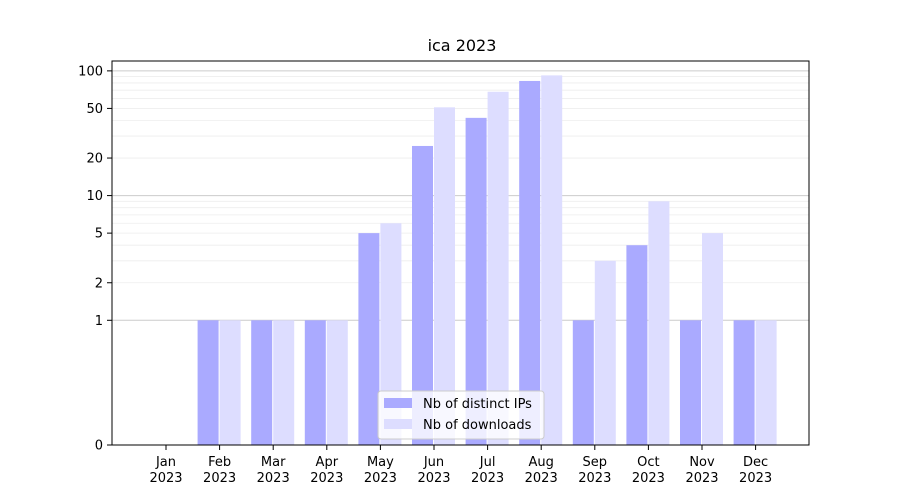  What do you see at coordinates (605, 352) in the screenshot?
I see `bar-downloads-sep` at bounding box center [605, 352].